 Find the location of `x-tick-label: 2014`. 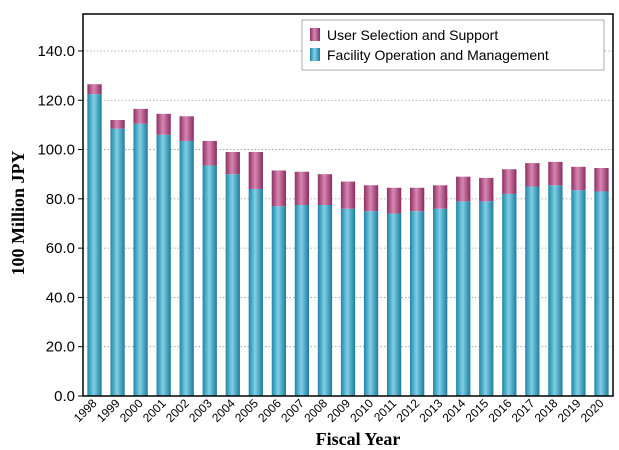

x-tick-label: 2014 is located at coordinates (454, 410).